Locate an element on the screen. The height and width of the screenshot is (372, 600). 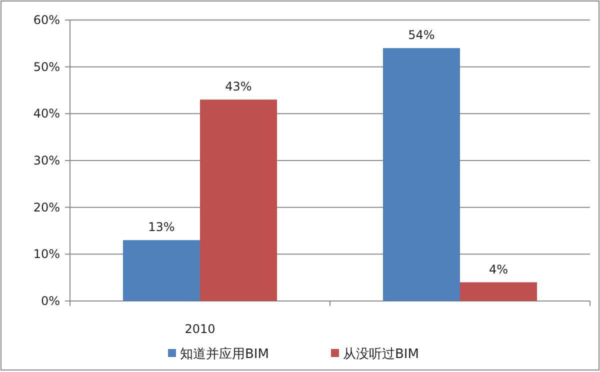
data-label: 13% is located at coordinates (161, 227).